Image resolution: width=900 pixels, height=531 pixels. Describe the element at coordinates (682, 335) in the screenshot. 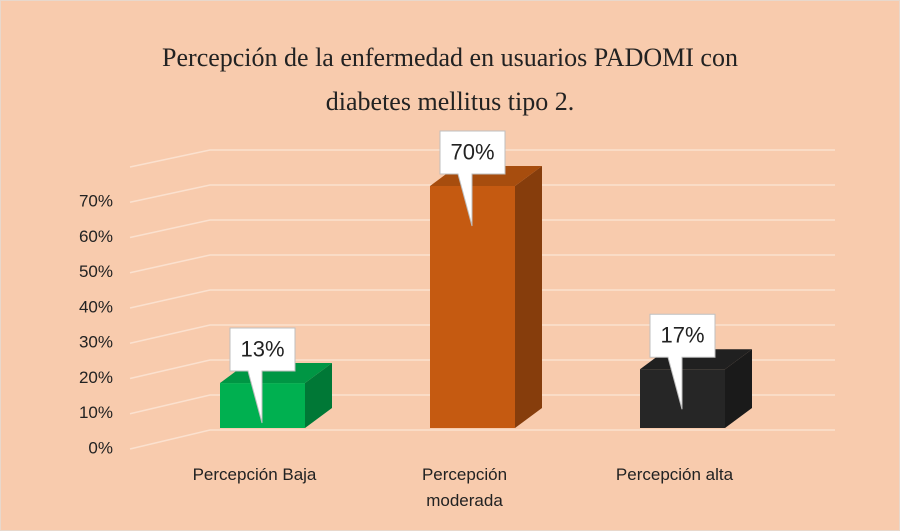

I see `data-label: 17%` at that location.